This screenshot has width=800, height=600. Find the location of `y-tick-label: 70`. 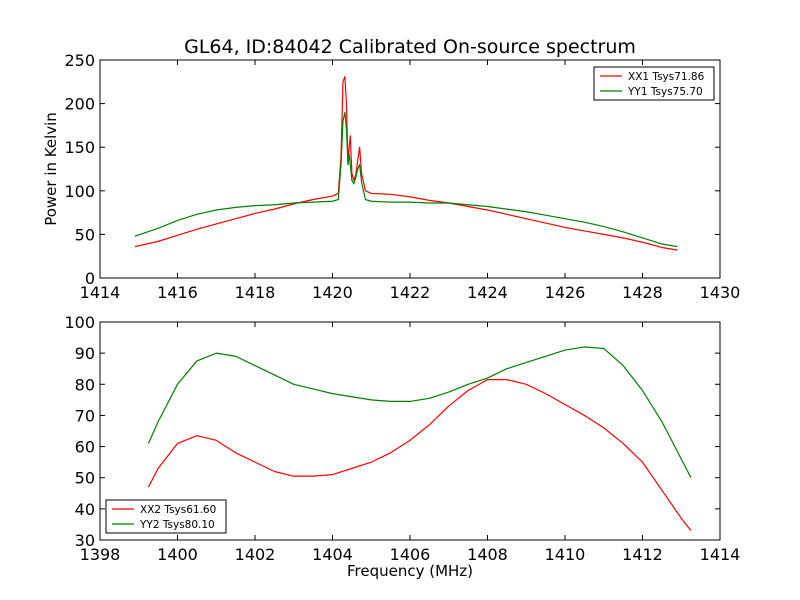

y-tick-label: 70 is located at coordinates (85, 415).